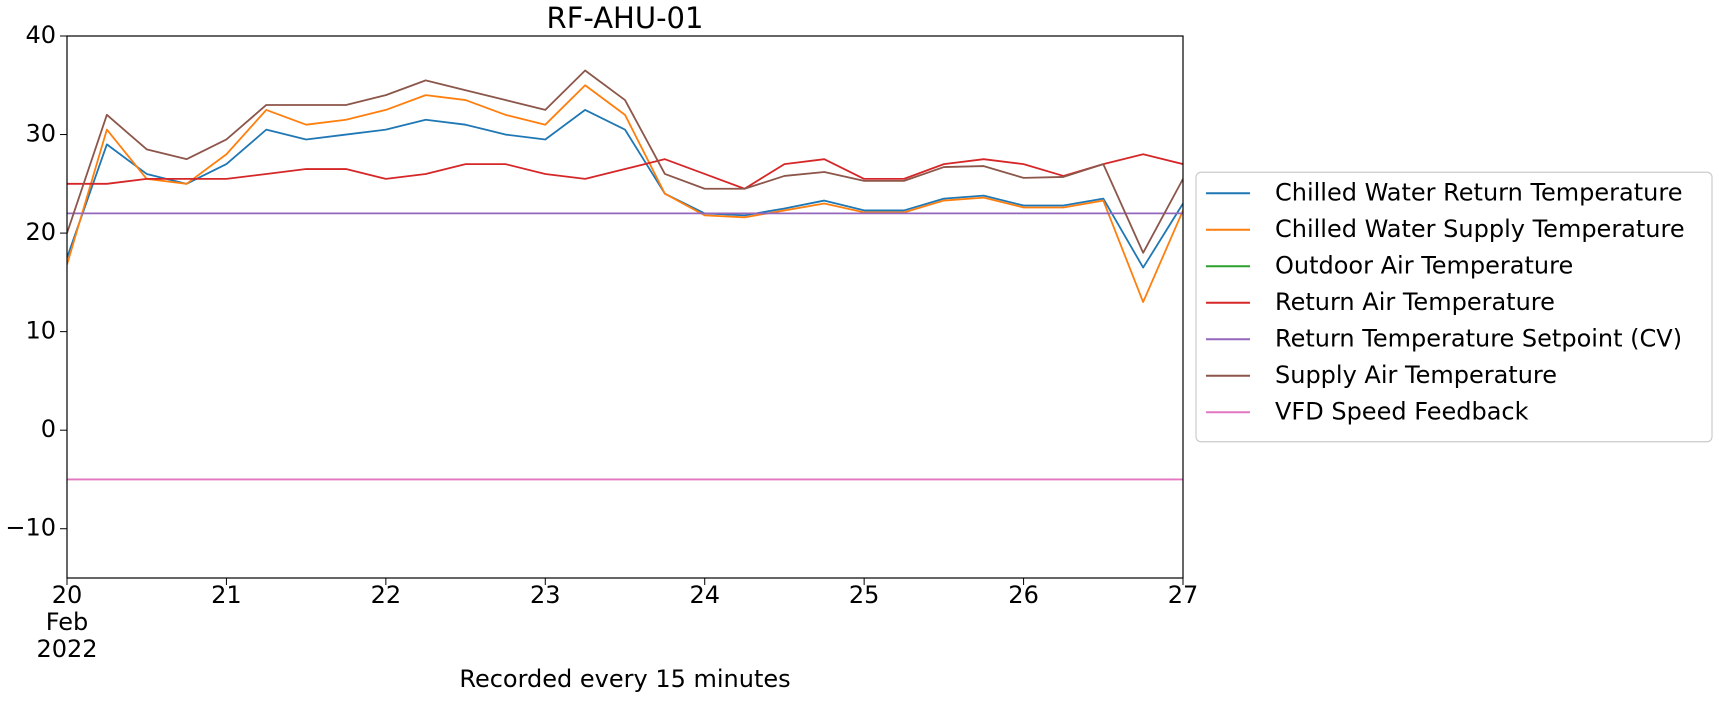 The width and height of the screenshot is (1719, 701). Describe the element at coordinates (226, 595) in the screenshot. I see `x-tick-label: 21` at that location.